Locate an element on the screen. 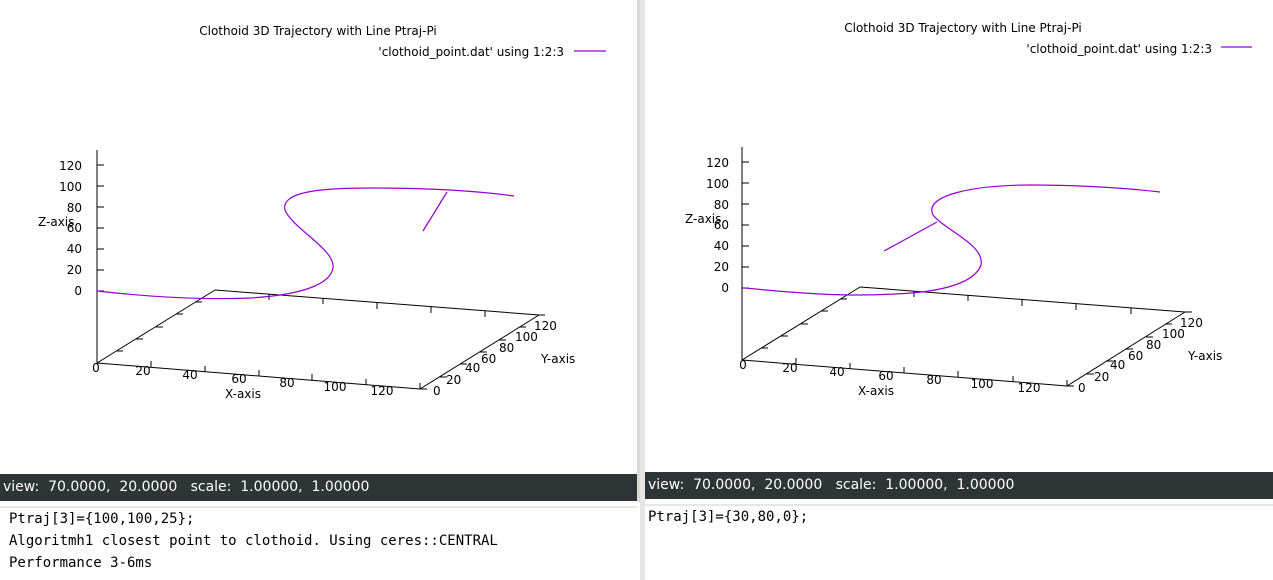 Image resolution: width=1273 pixels, height=580 pixels. console-line: Ptraj[3]={100,100,25}; is located at coordinates (102, 519).